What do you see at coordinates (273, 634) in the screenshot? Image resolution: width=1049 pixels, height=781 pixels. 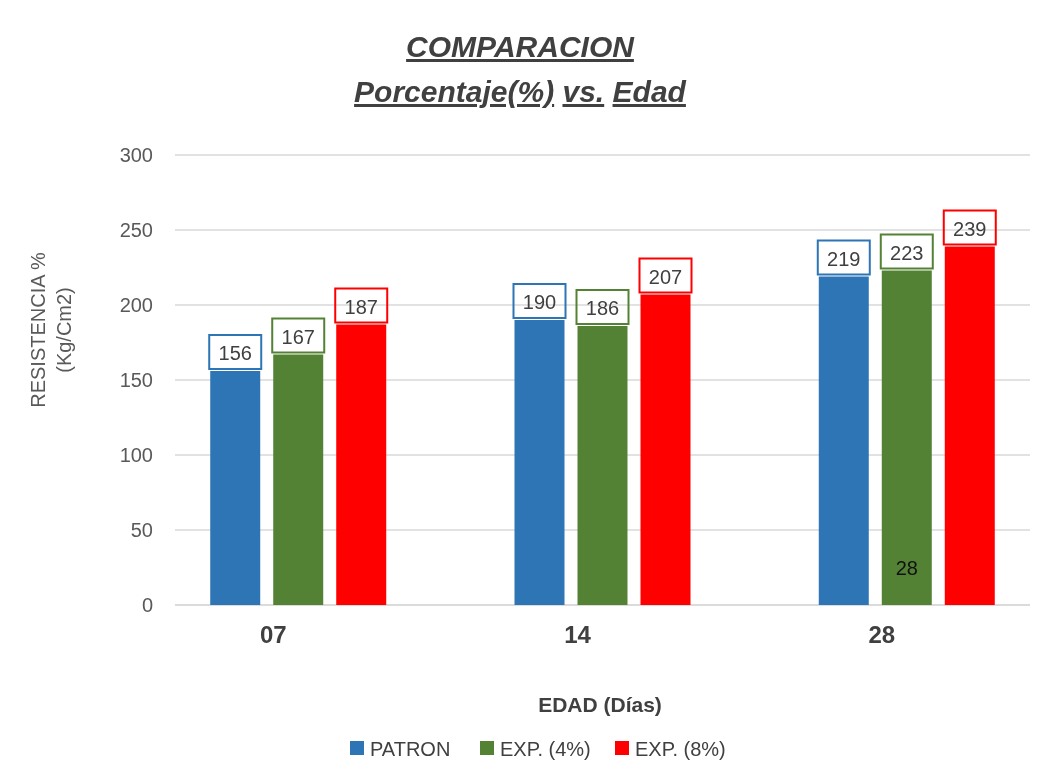 I see `x-tick-label: 07` at bounding box center [273, 634].